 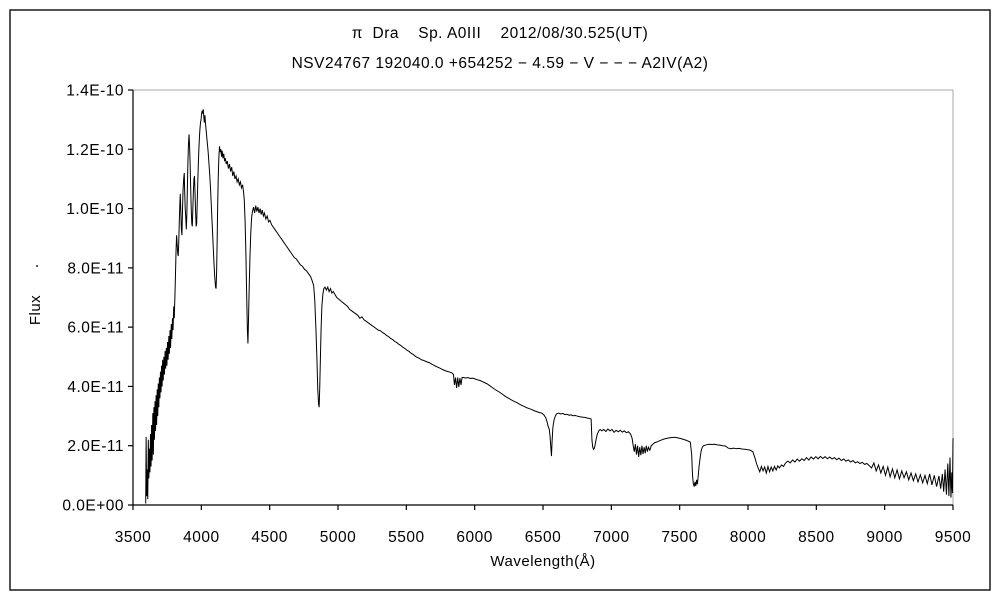 What do you see at coordinates (130, 297) in the screenshot?
I see `y-axis-ticks` at bounding box center [130, 297].